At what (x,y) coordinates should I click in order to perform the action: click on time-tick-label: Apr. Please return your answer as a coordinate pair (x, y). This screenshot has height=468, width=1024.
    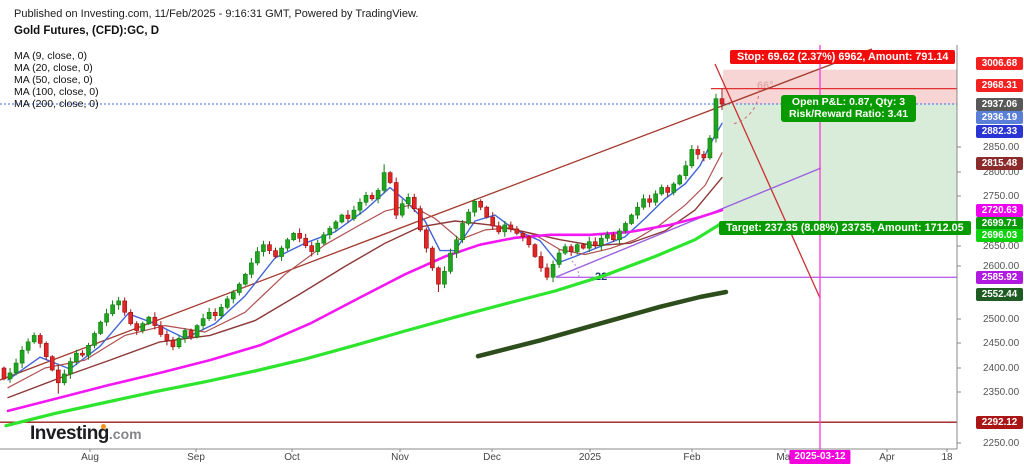
    Looking at the image, I should click on (887, 457).